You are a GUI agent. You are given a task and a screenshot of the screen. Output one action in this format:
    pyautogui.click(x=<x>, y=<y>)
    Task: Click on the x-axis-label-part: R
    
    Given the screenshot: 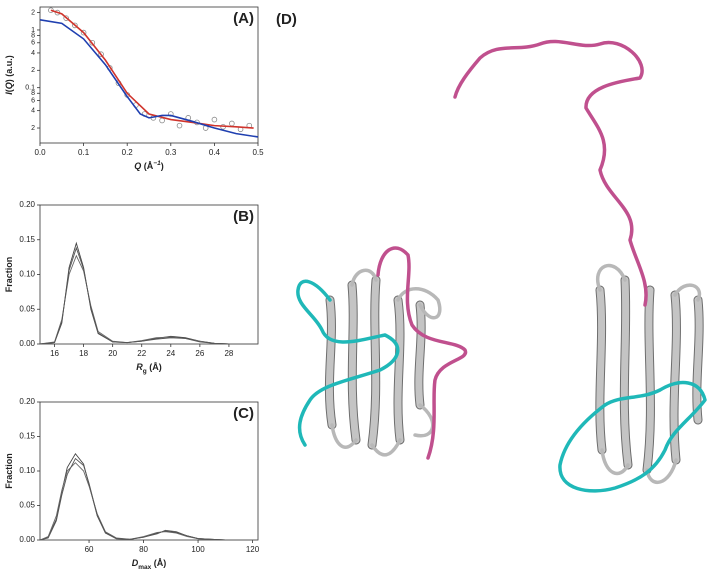 What is the action you would take?
    pyautogui.click(x=139, y=367)
    